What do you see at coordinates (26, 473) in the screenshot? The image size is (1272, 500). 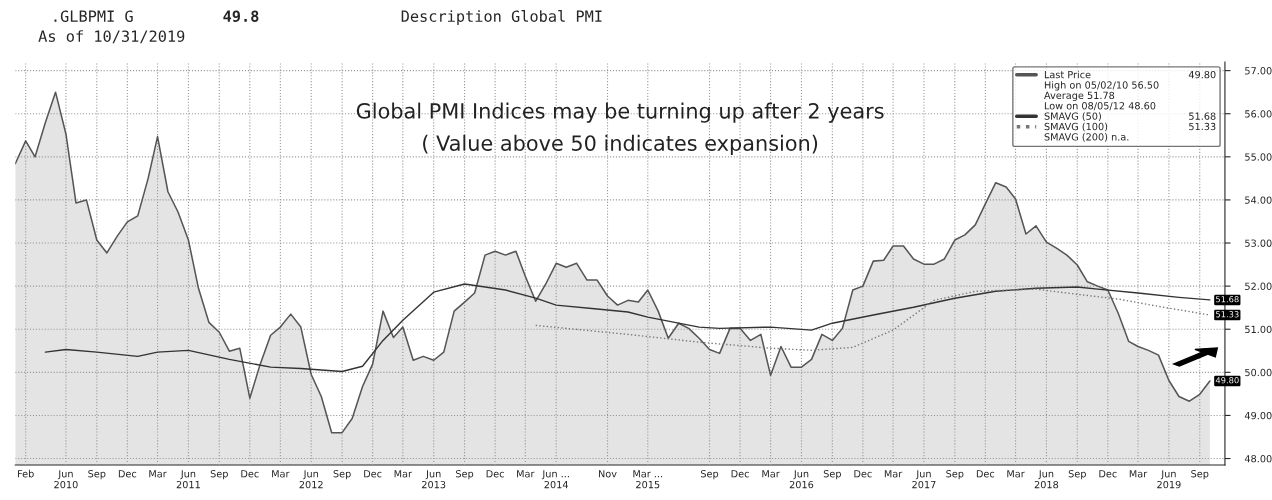 I see `x-tick-label: Feb` at bounding box center [26, 473].